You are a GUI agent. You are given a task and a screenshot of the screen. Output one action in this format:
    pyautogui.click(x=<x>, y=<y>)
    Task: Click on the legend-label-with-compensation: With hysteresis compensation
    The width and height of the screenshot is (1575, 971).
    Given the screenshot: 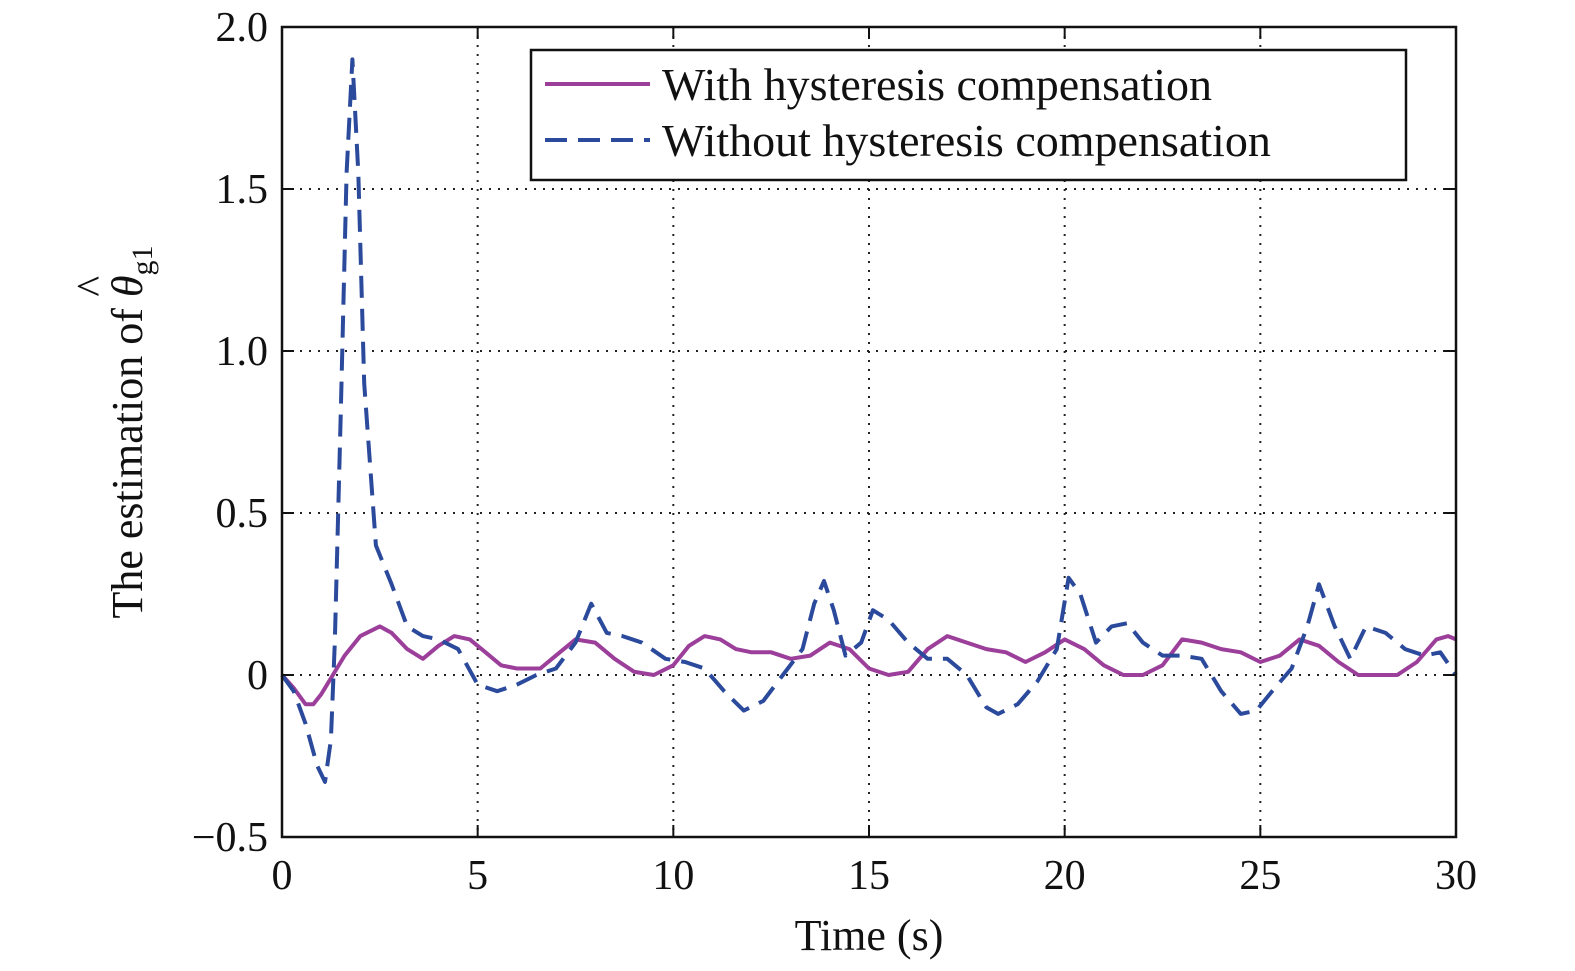 What is the action you would take?
    pyautogui.click(x=937, y=84)
    